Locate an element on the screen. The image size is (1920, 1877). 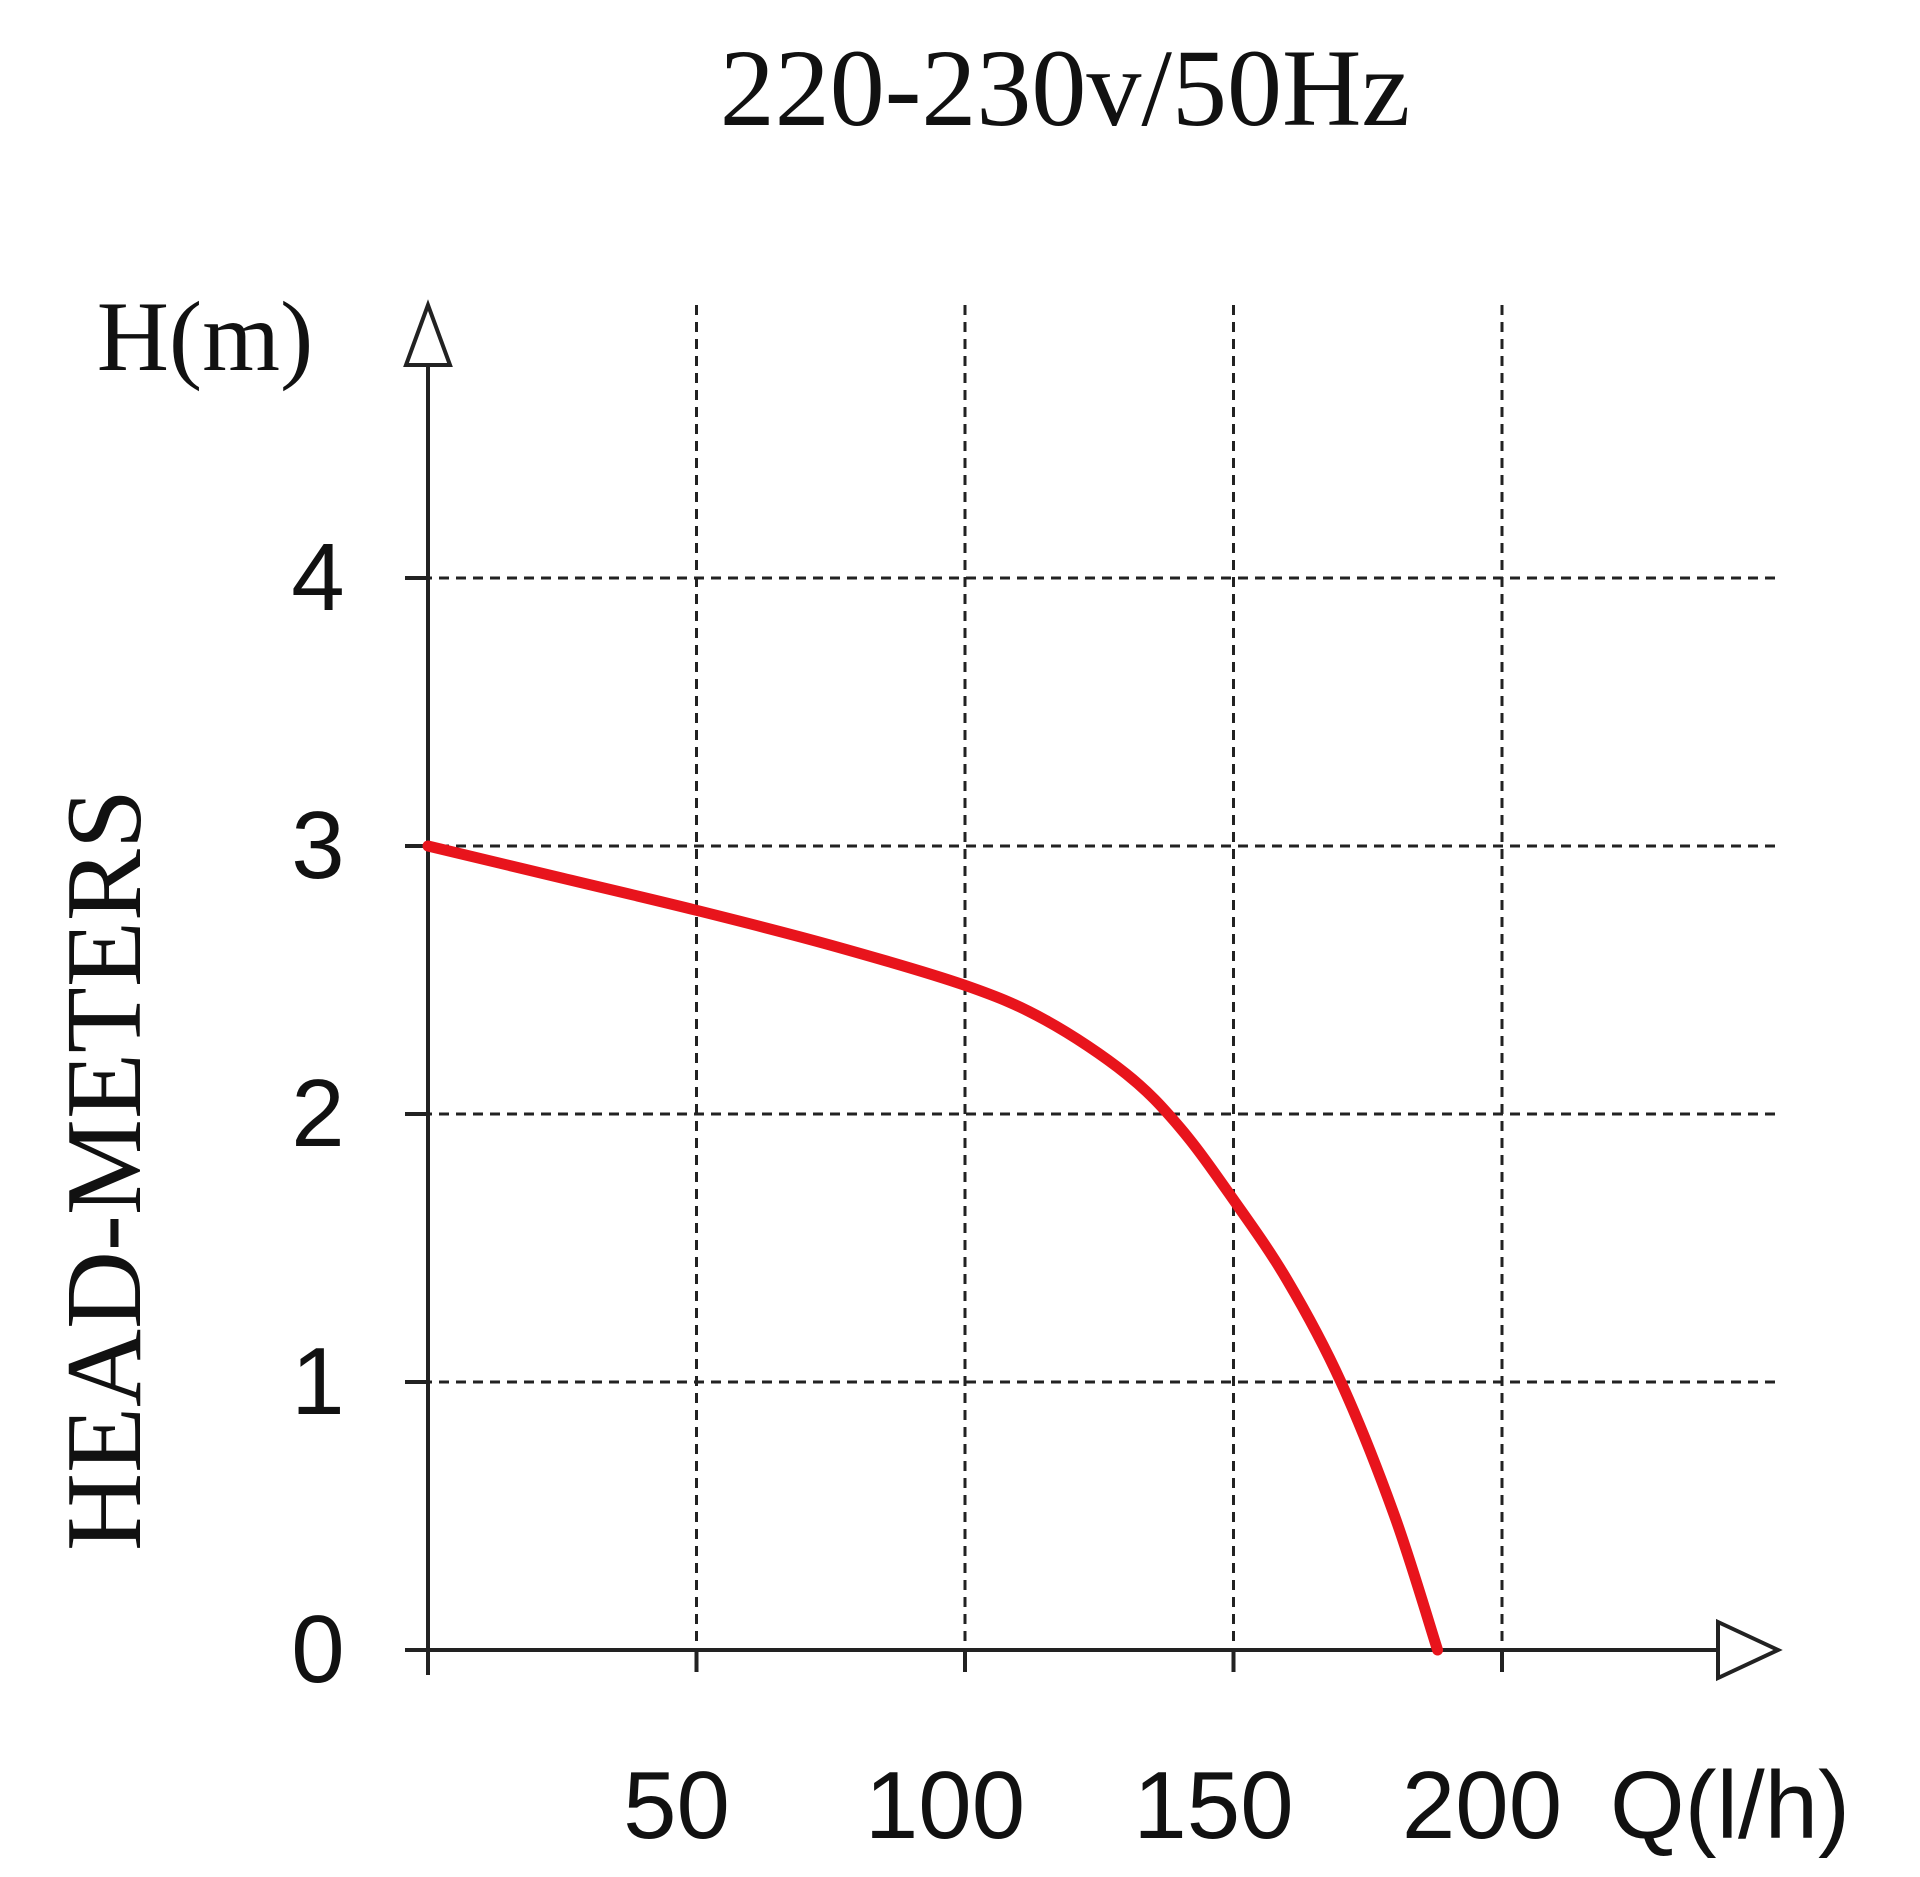
x-axis-arrow is located at coordinates (1749, 1650).